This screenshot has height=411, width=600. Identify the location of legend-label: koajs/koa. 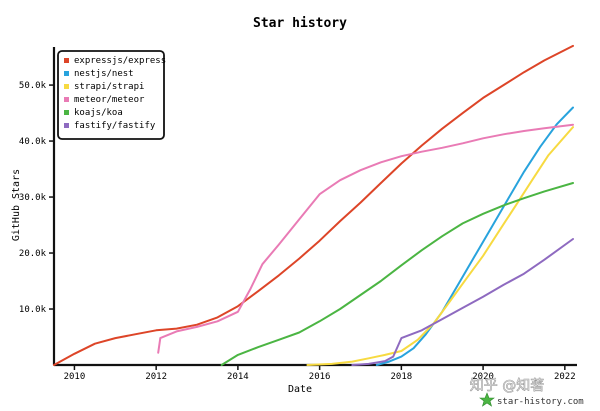
(98, 113).